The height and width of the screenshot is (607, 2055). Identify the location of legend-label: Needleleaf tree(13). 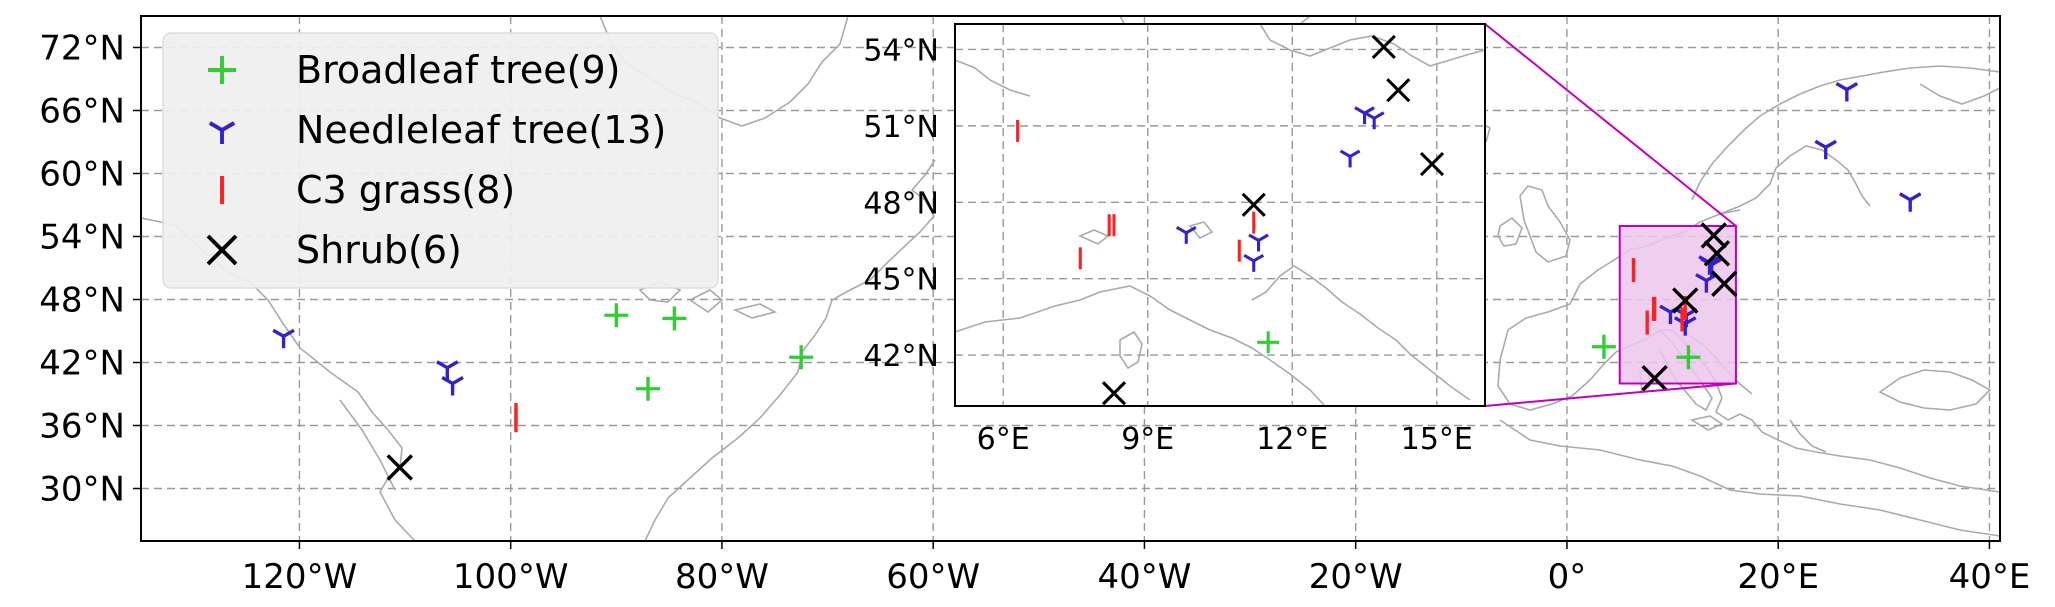
(481, 130).